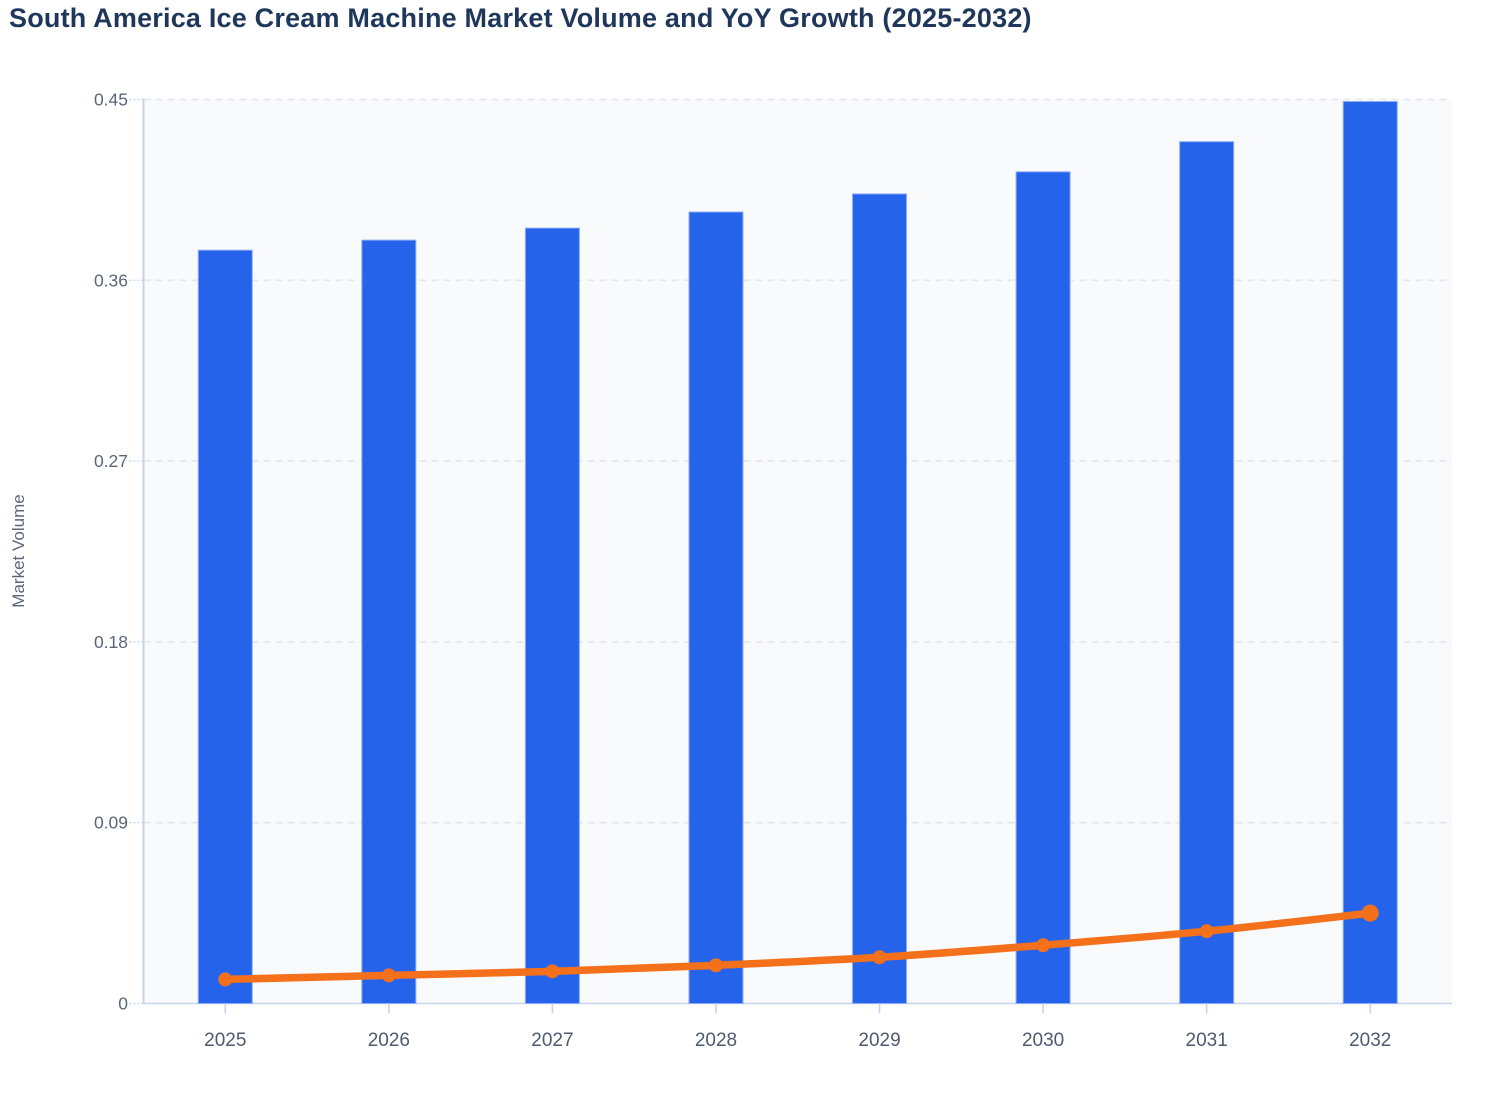 Image resolution: width=1508 pixels, height=1120 pixels. I want to click on x-category-label: 2028, so click(716, 1040).